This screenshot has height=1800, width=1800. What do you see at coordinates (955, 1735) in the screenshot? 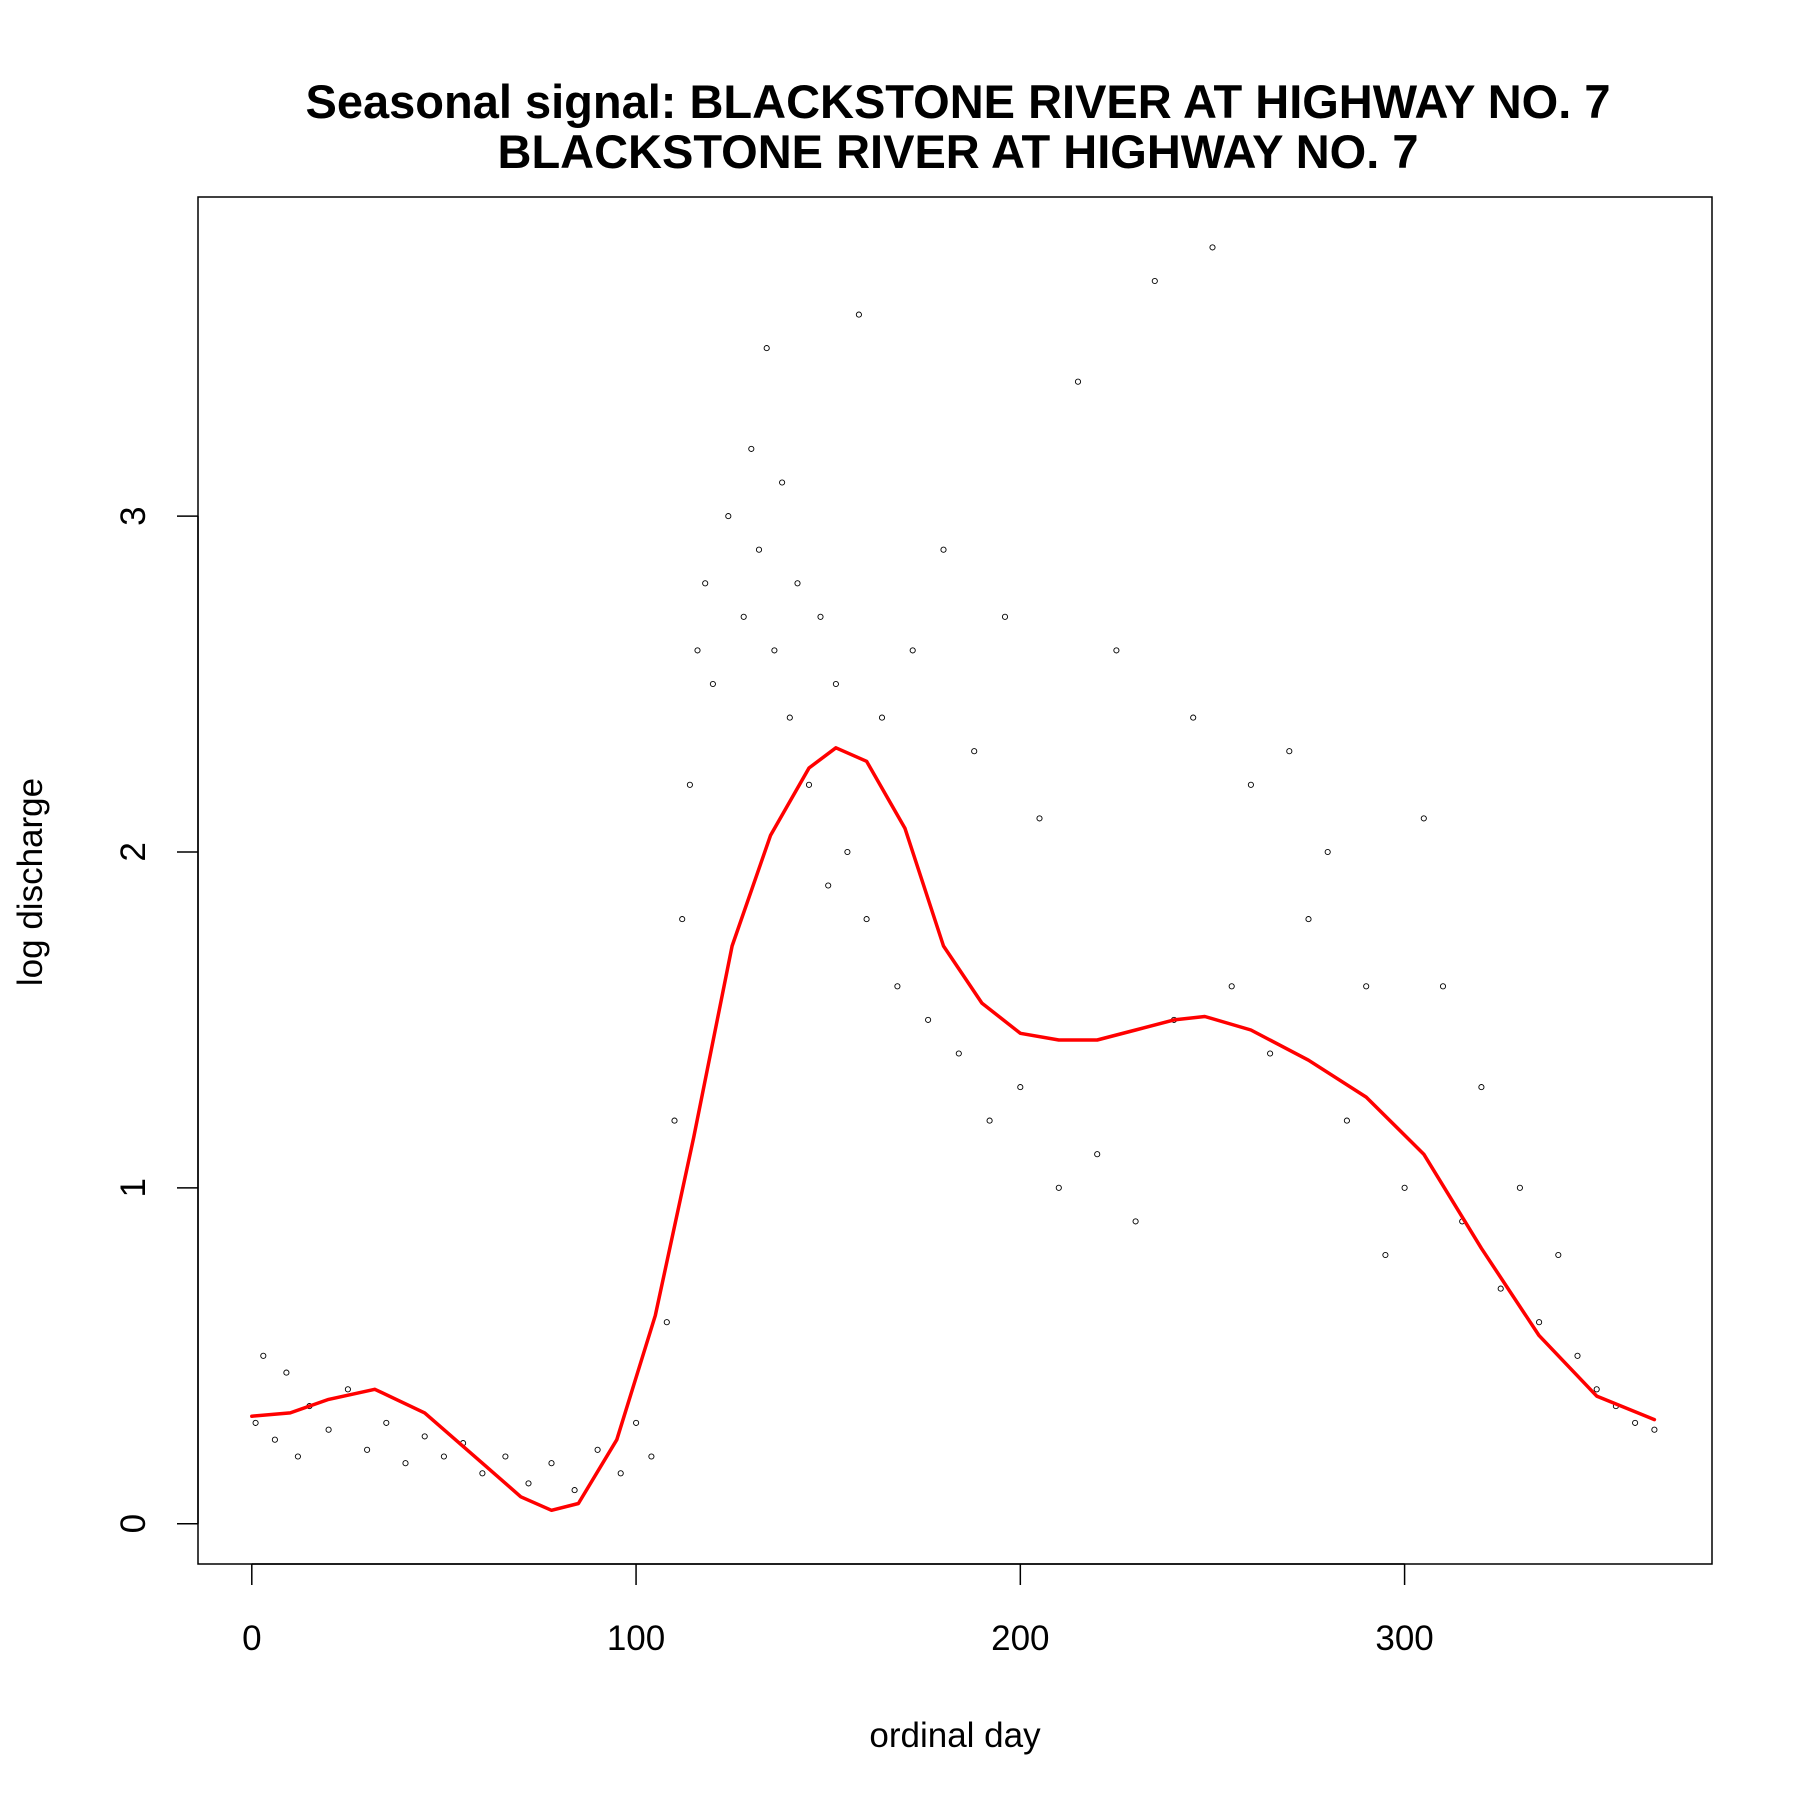
I see `x-axis-label: ordinal day` at bounding box center [955, 1735].